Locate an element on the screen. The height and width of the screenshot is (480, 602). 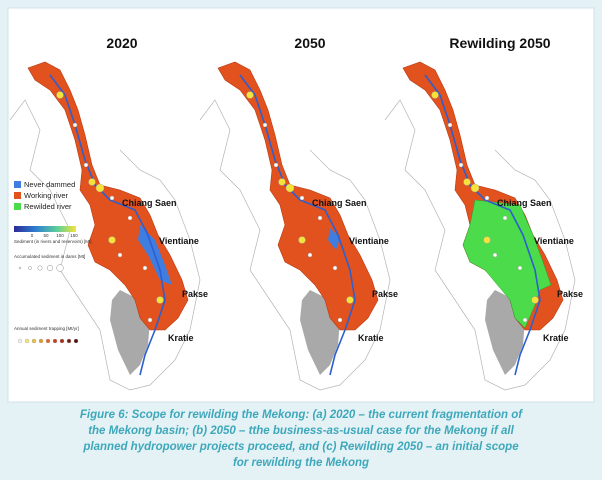
rewilded-region is located at coordinates (507, 264).